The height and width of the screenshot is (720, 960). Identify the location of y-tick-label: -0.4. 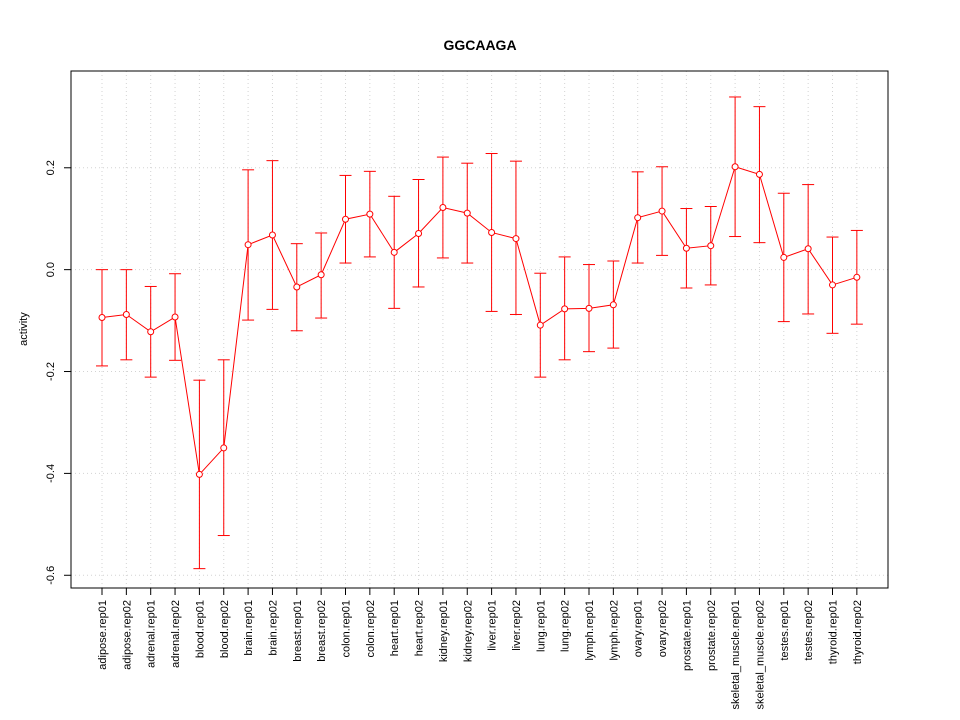
(51, 473).